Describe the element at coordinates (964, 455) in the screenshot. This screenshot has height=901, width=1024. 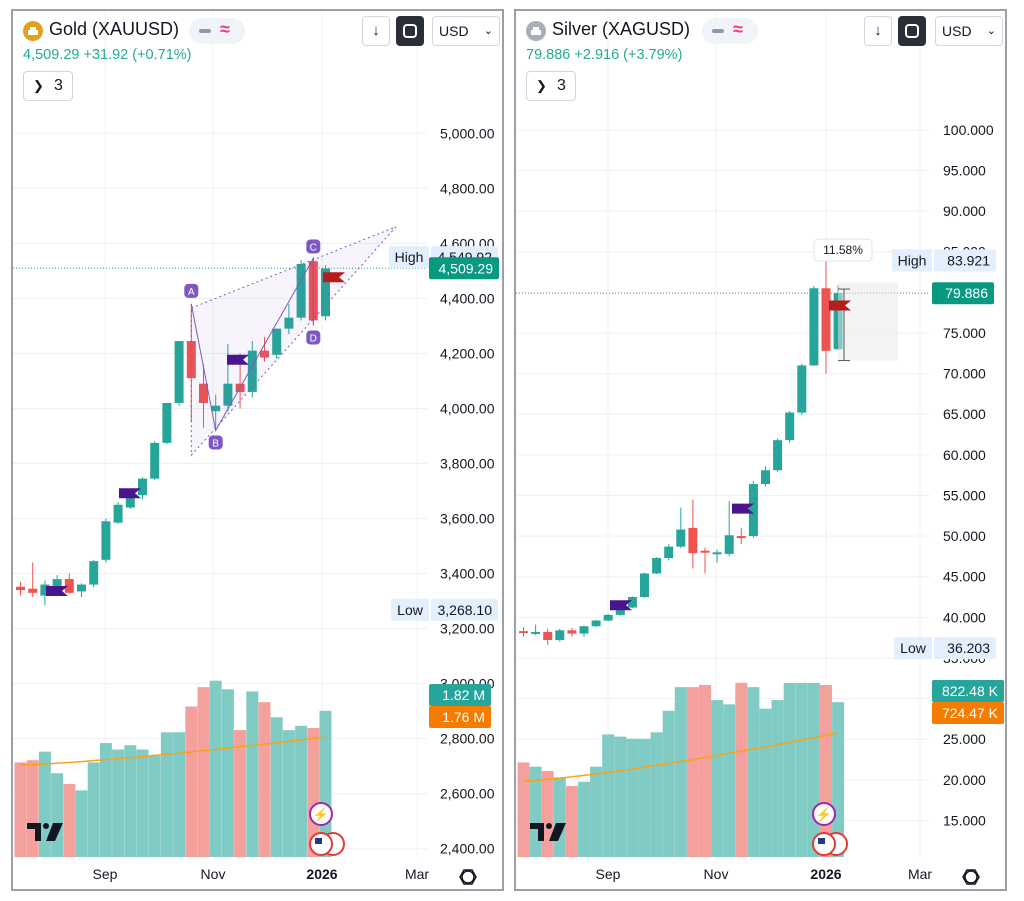
I see `y-tick-label: 60.000` at that location.